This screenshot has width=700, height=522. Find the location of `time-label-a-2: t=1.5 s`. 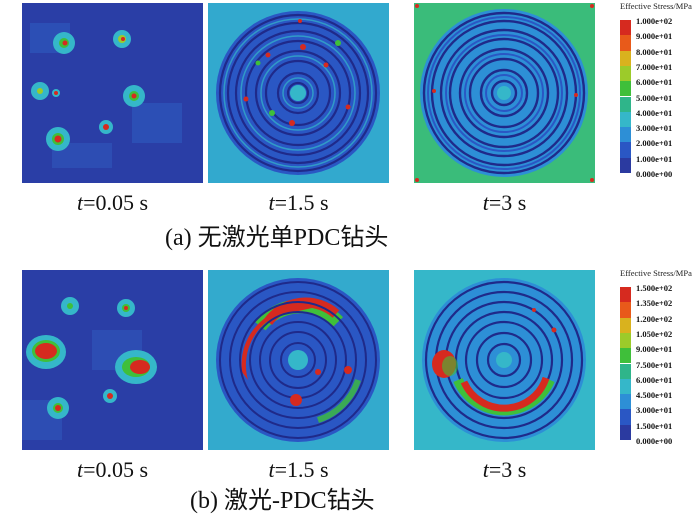

time-label-a-2: t=1.5 s is located at coordinates (298, 202).